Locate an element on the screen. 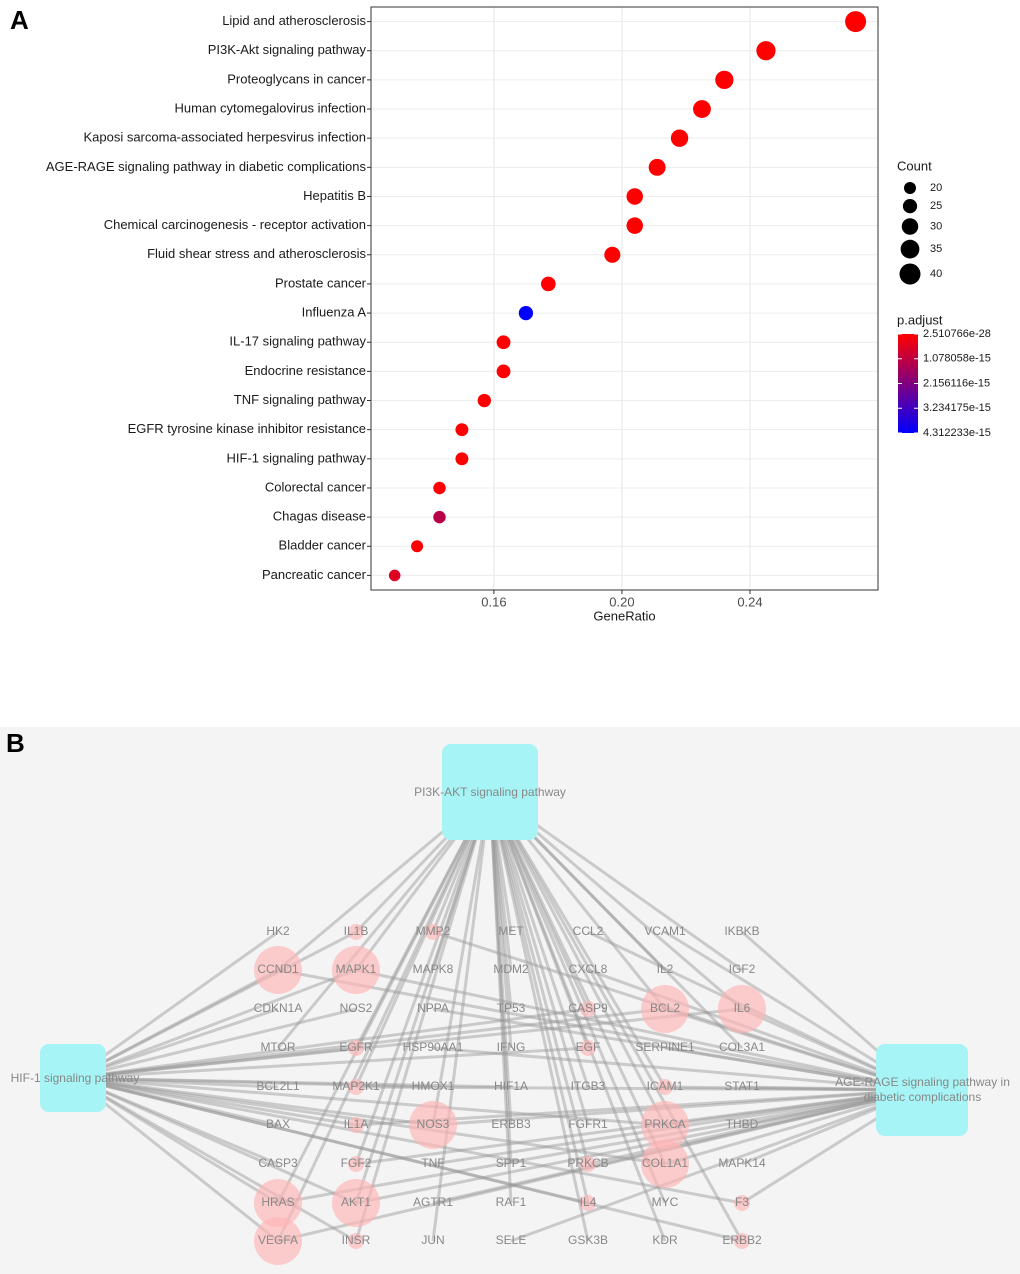 Image resolution: width=1020 pixels, height=1274 pixels. gene-label: MAPK8 is located at coordinates (433, 969).